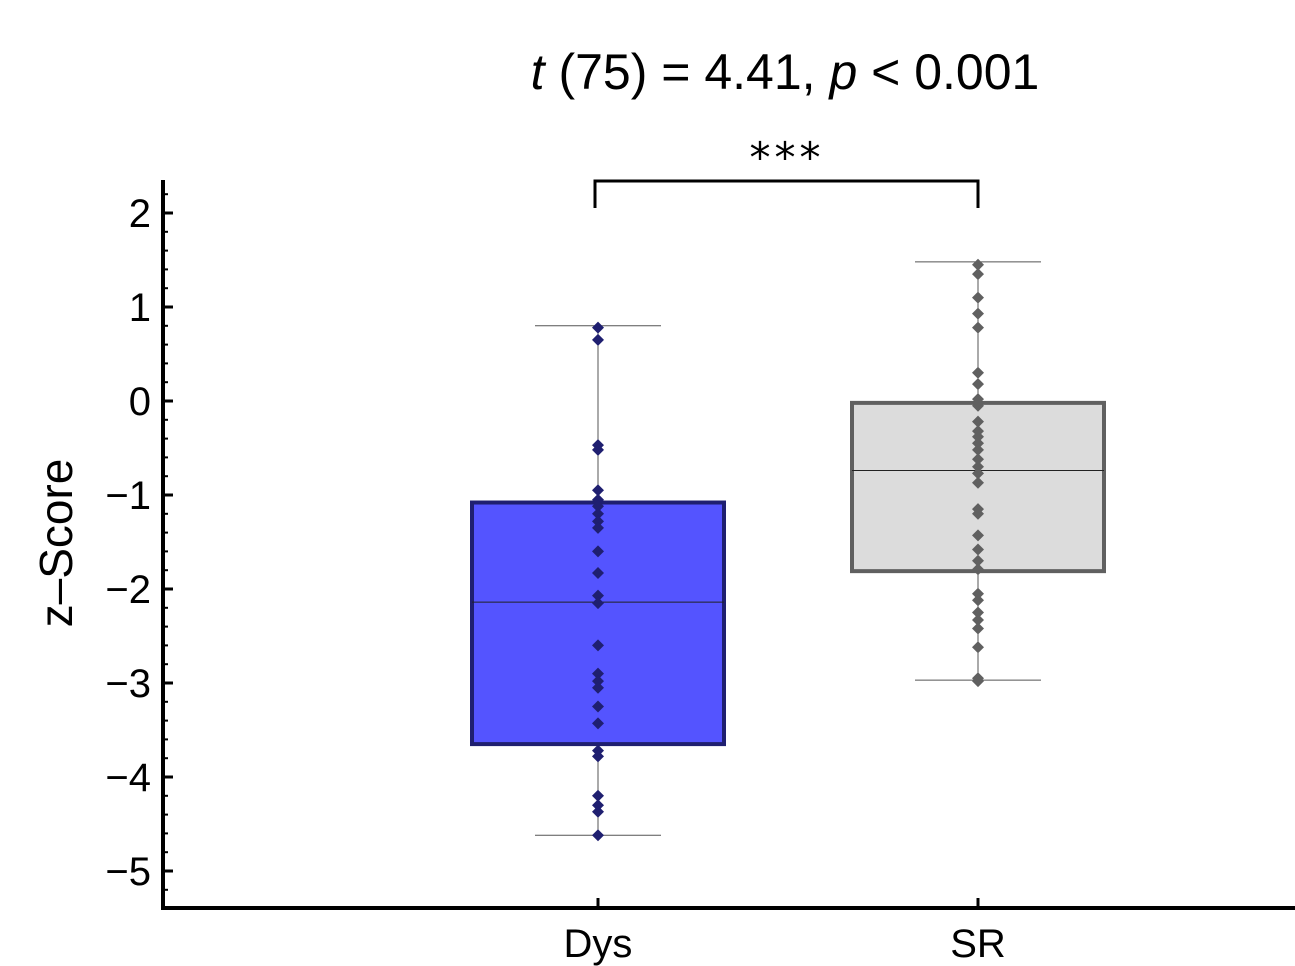 The width and height of the screenshot is (1295, 966). Describe the element at coordinates (128, 496) in the screenshot. I see `y-tick-label: −1` at that location.